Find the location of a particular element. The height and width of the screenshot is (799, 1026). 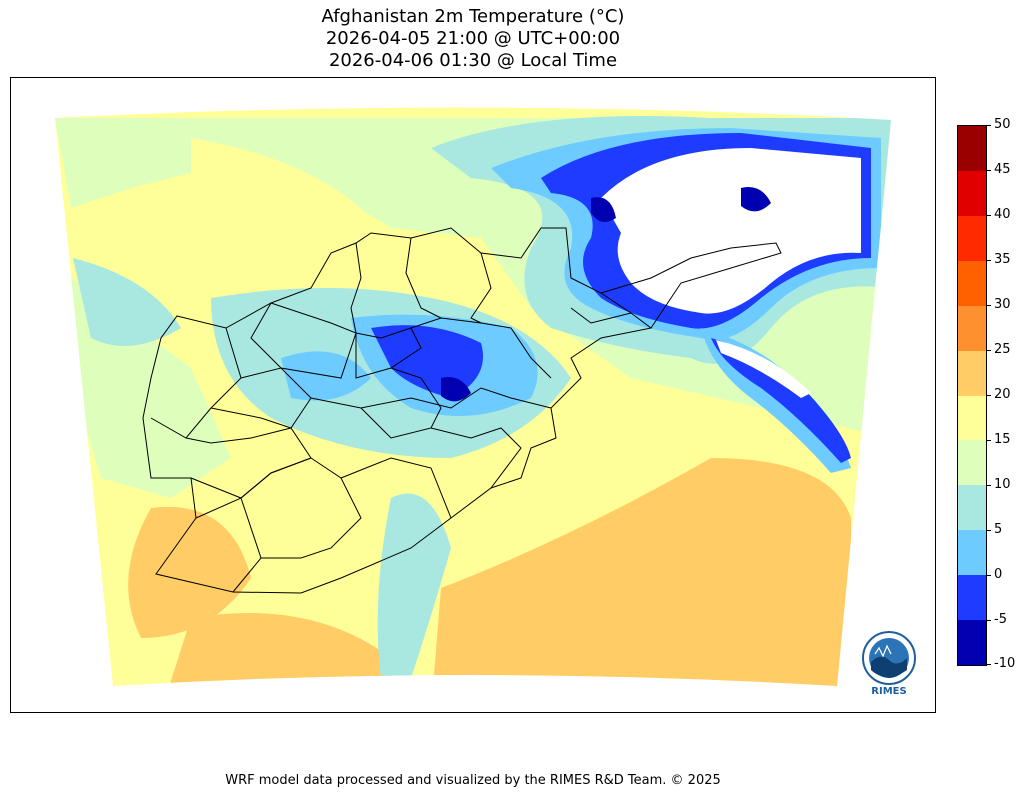

field-below-minus10-himalaya is located at coordinates (763, 369).